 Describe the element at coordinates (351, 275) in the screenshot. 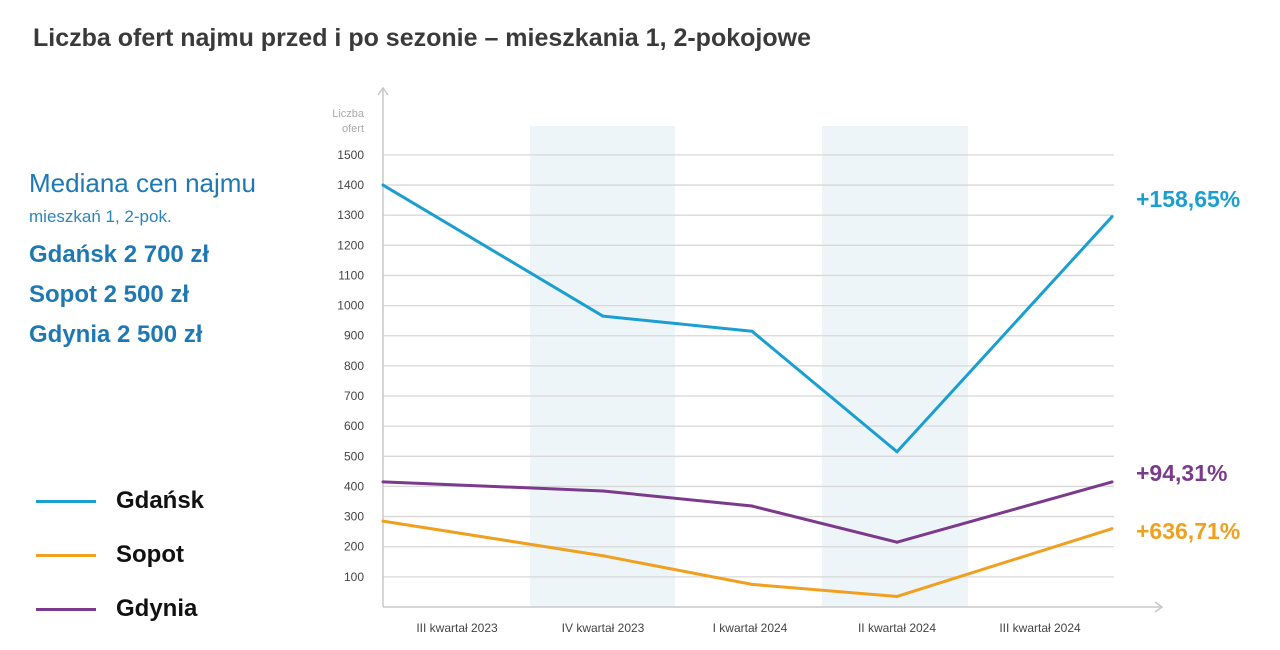

I see `y-tick-label: 1100` at that location.